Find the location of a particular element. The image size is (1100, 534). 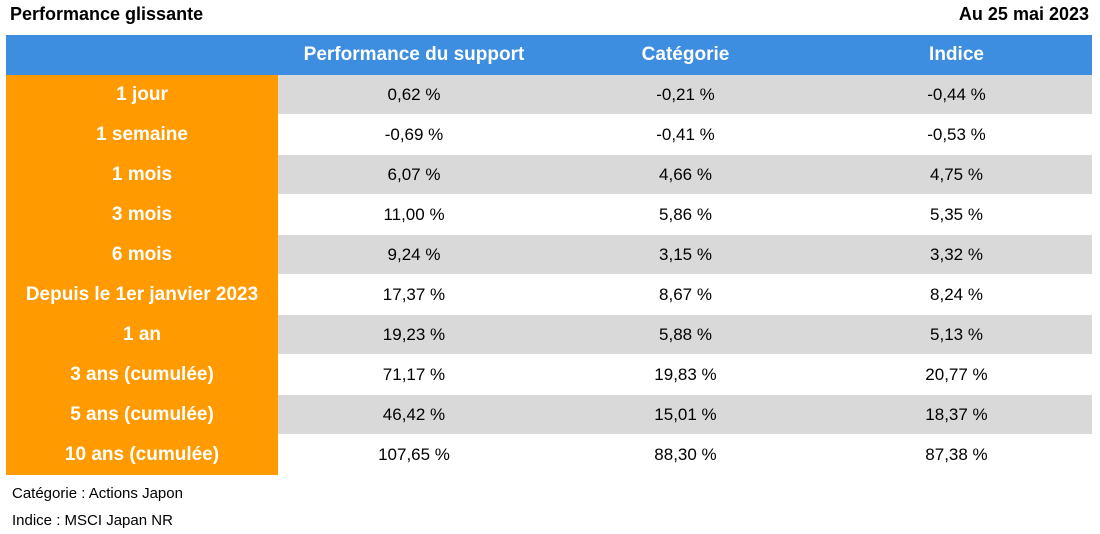

row-period-label: 1 mois is located at coordinates (142, 175).